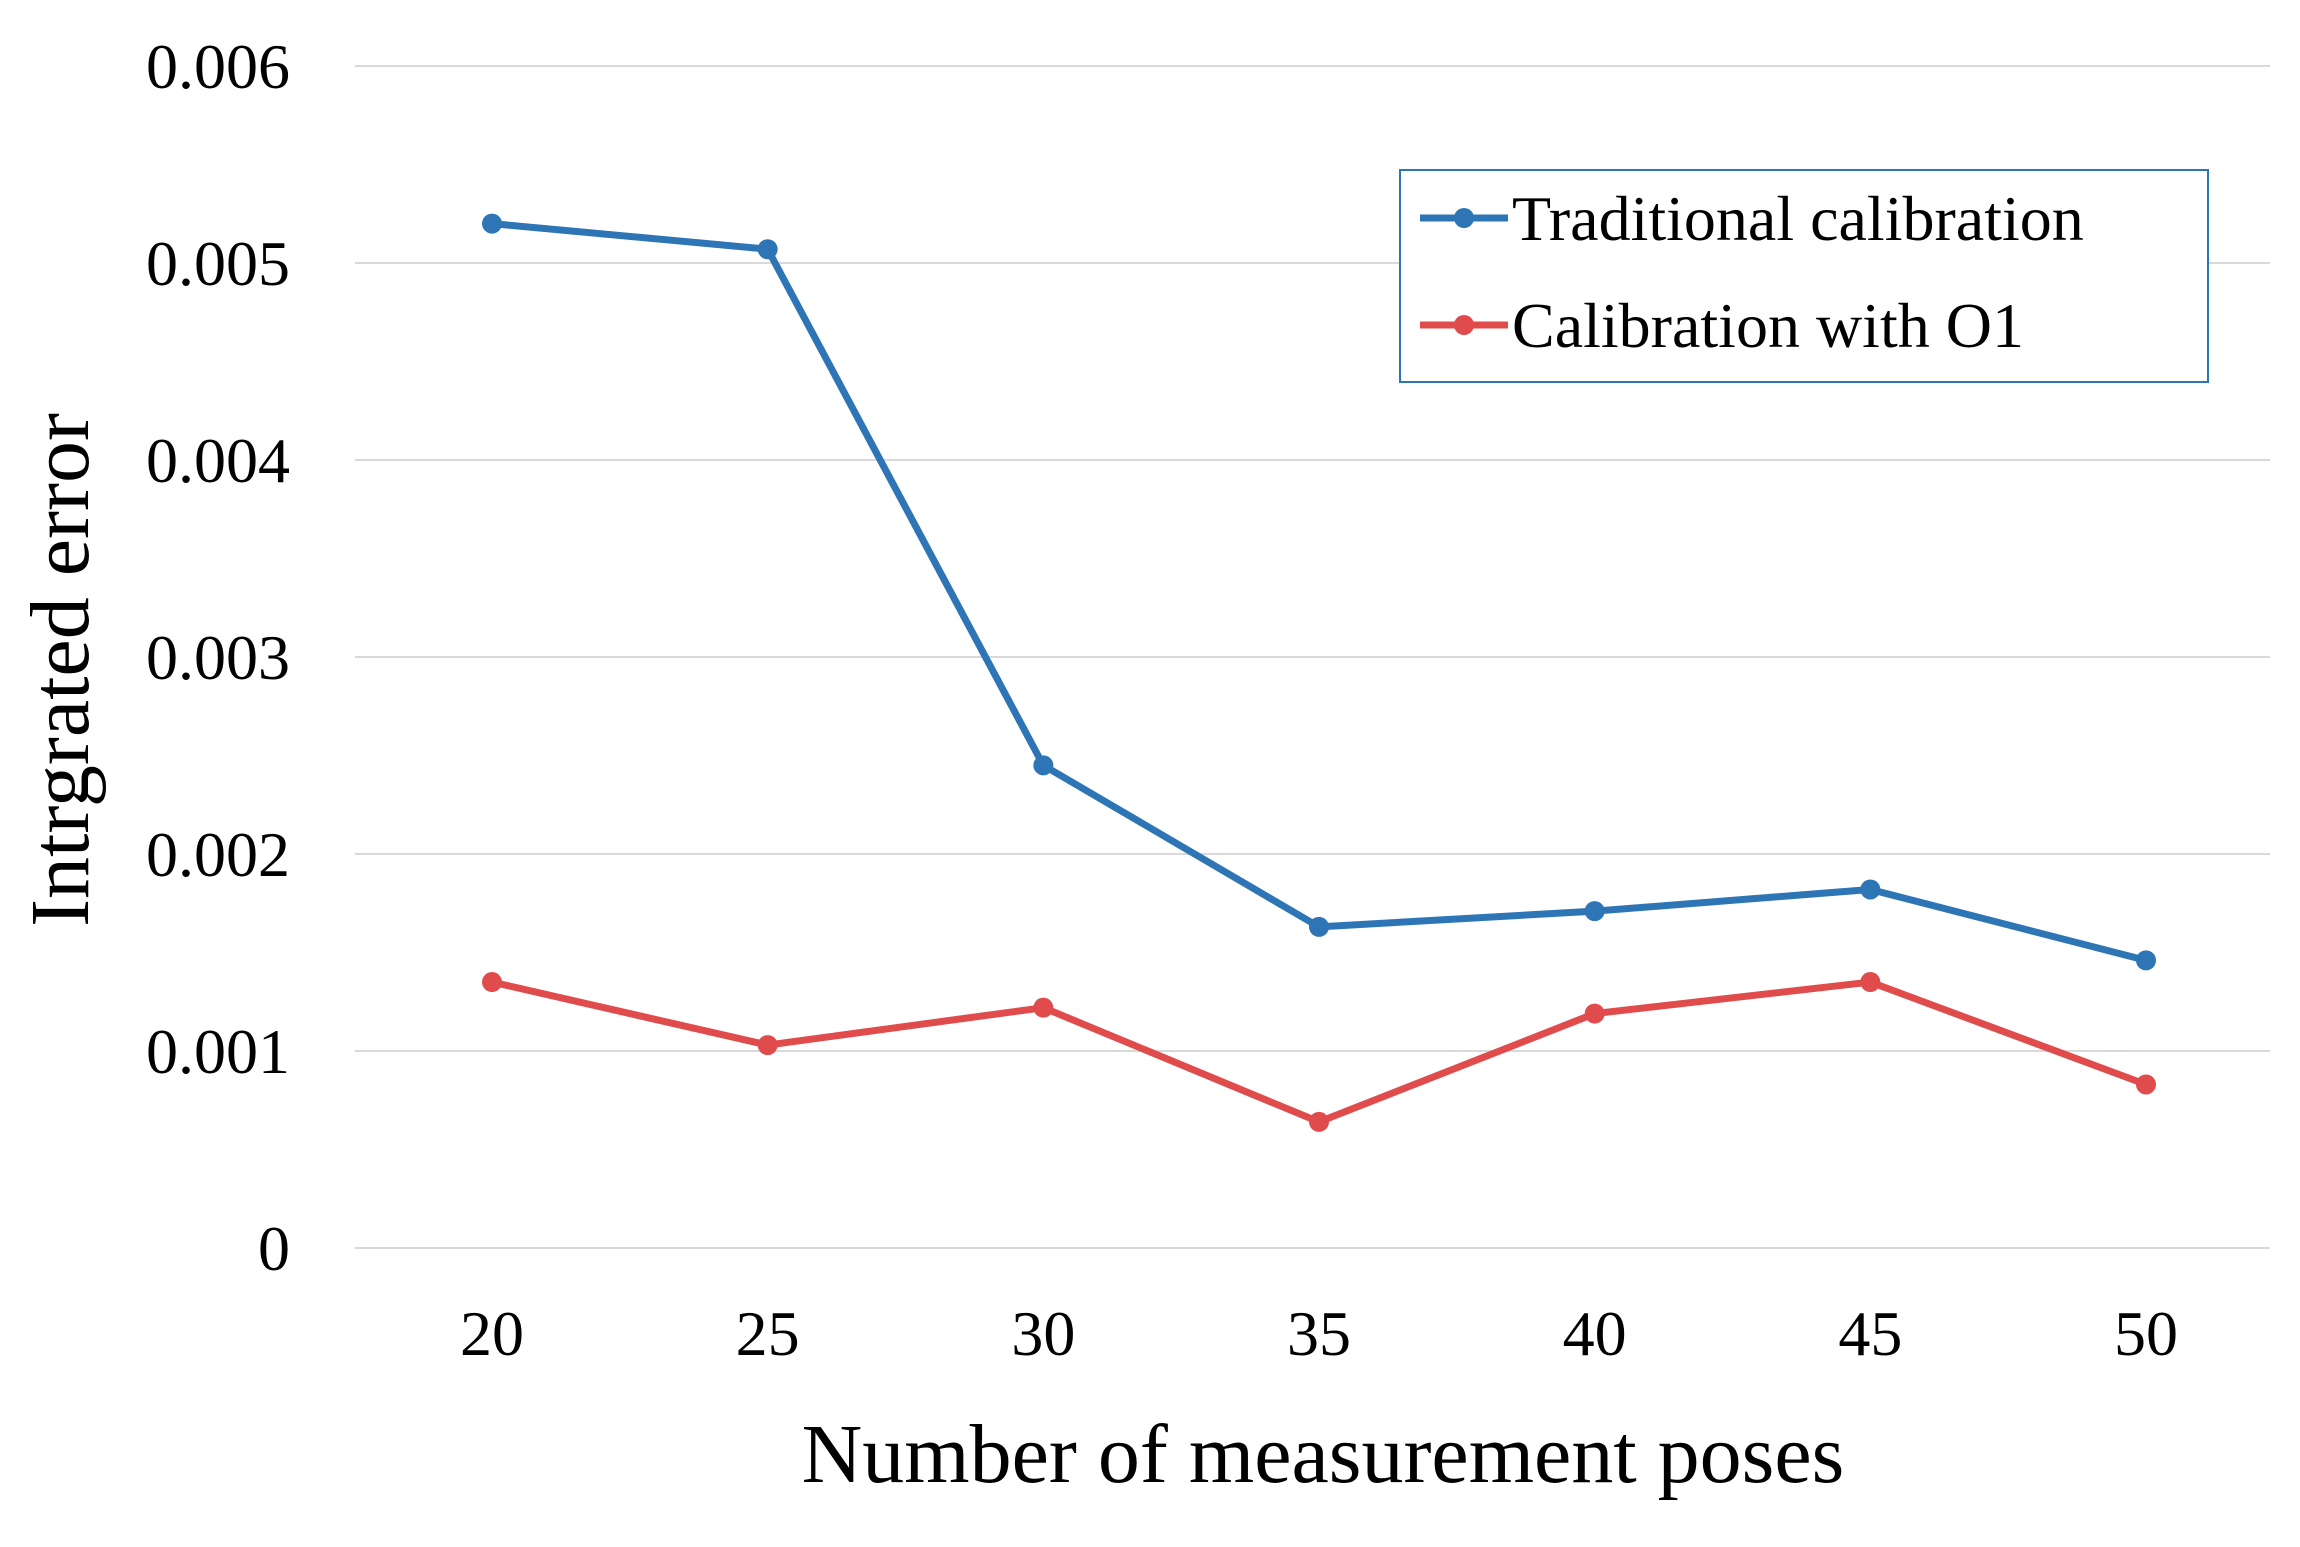 The width and height of the screenshot is (2300, 1547). Describe the element at coordinates (1870, 1333) in the screenshot. I see `x-tick-label: 45` at that location.